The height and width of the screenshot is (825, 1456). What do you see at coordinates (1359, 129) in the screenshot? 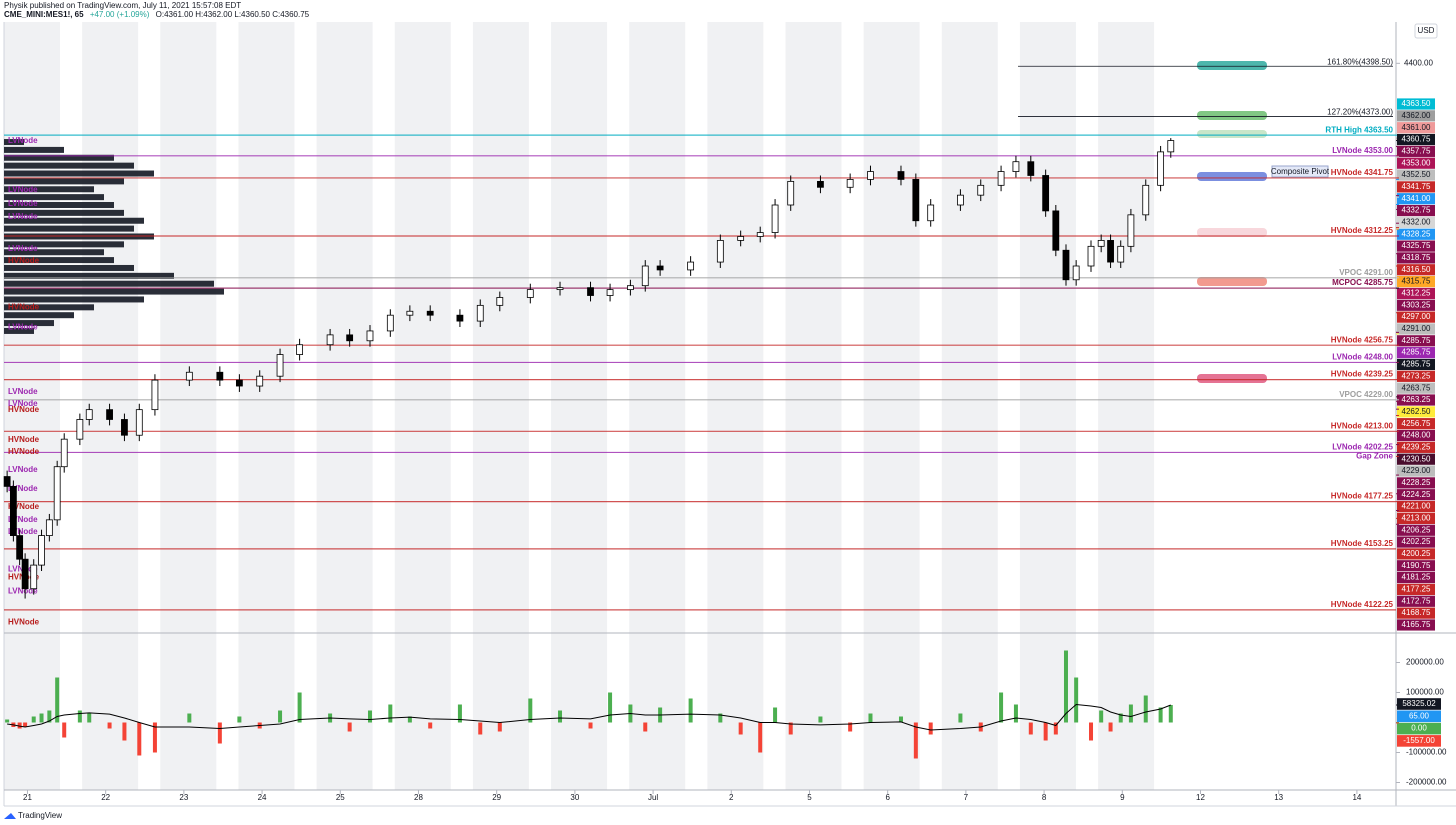
I see `level-label: RTH High 4363.50` at bounding box center [1359, 129].